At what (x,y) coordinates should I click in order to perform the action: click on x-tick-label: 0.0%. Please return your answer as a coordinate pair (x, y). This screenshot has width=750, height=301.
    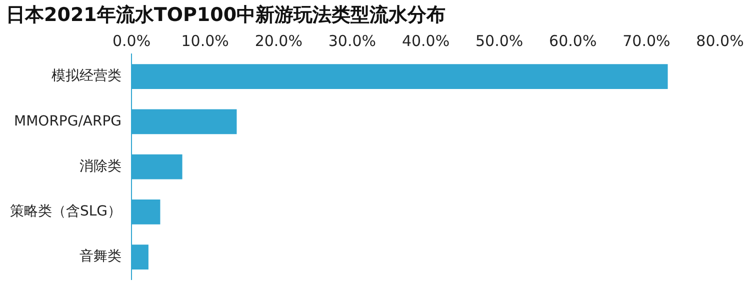
    Looking at the image, I should click on (131, 41).